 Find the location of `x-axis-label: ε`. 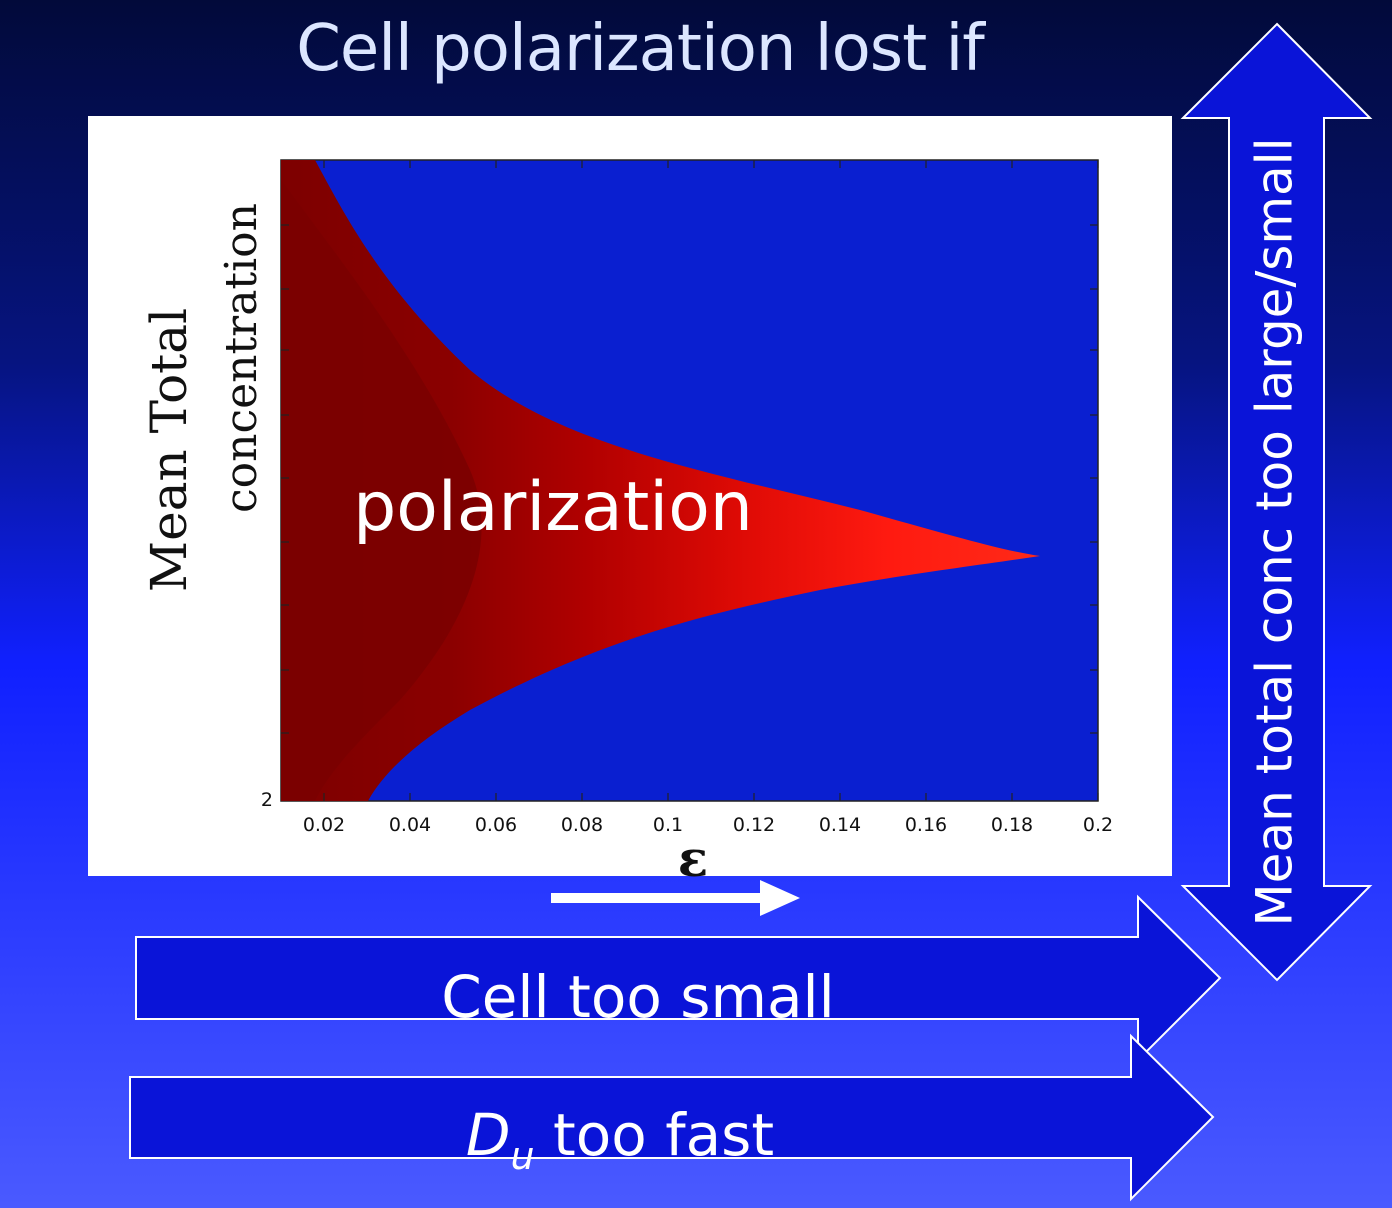

x-axis-label: ε is located at coordinates (693, 858).